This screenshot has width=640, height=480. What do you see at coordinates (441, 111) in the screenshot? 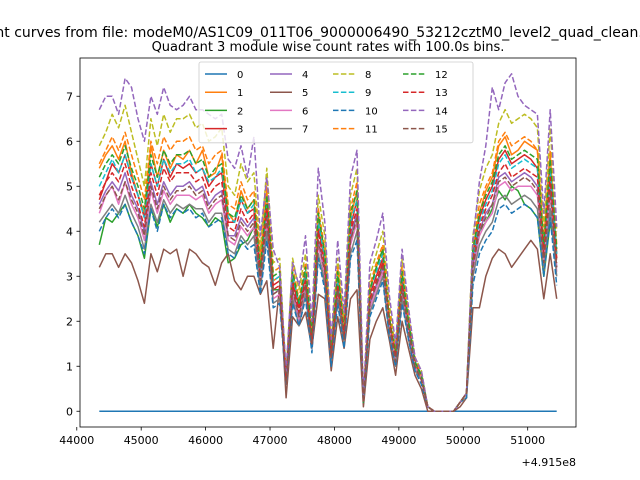
I see `legend-label-14: 14` at bounding box center [441, 111].